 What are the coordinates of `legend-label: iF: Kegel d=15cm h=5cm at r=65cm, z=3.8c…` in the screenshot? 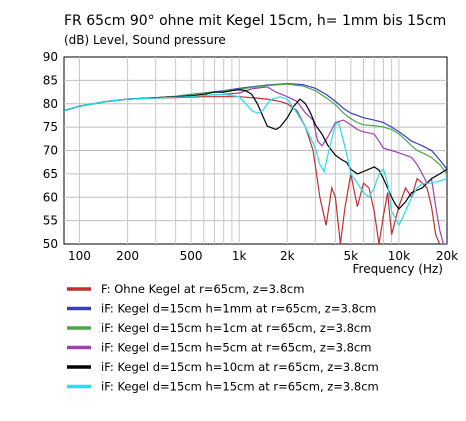 It's located at (236, 348).